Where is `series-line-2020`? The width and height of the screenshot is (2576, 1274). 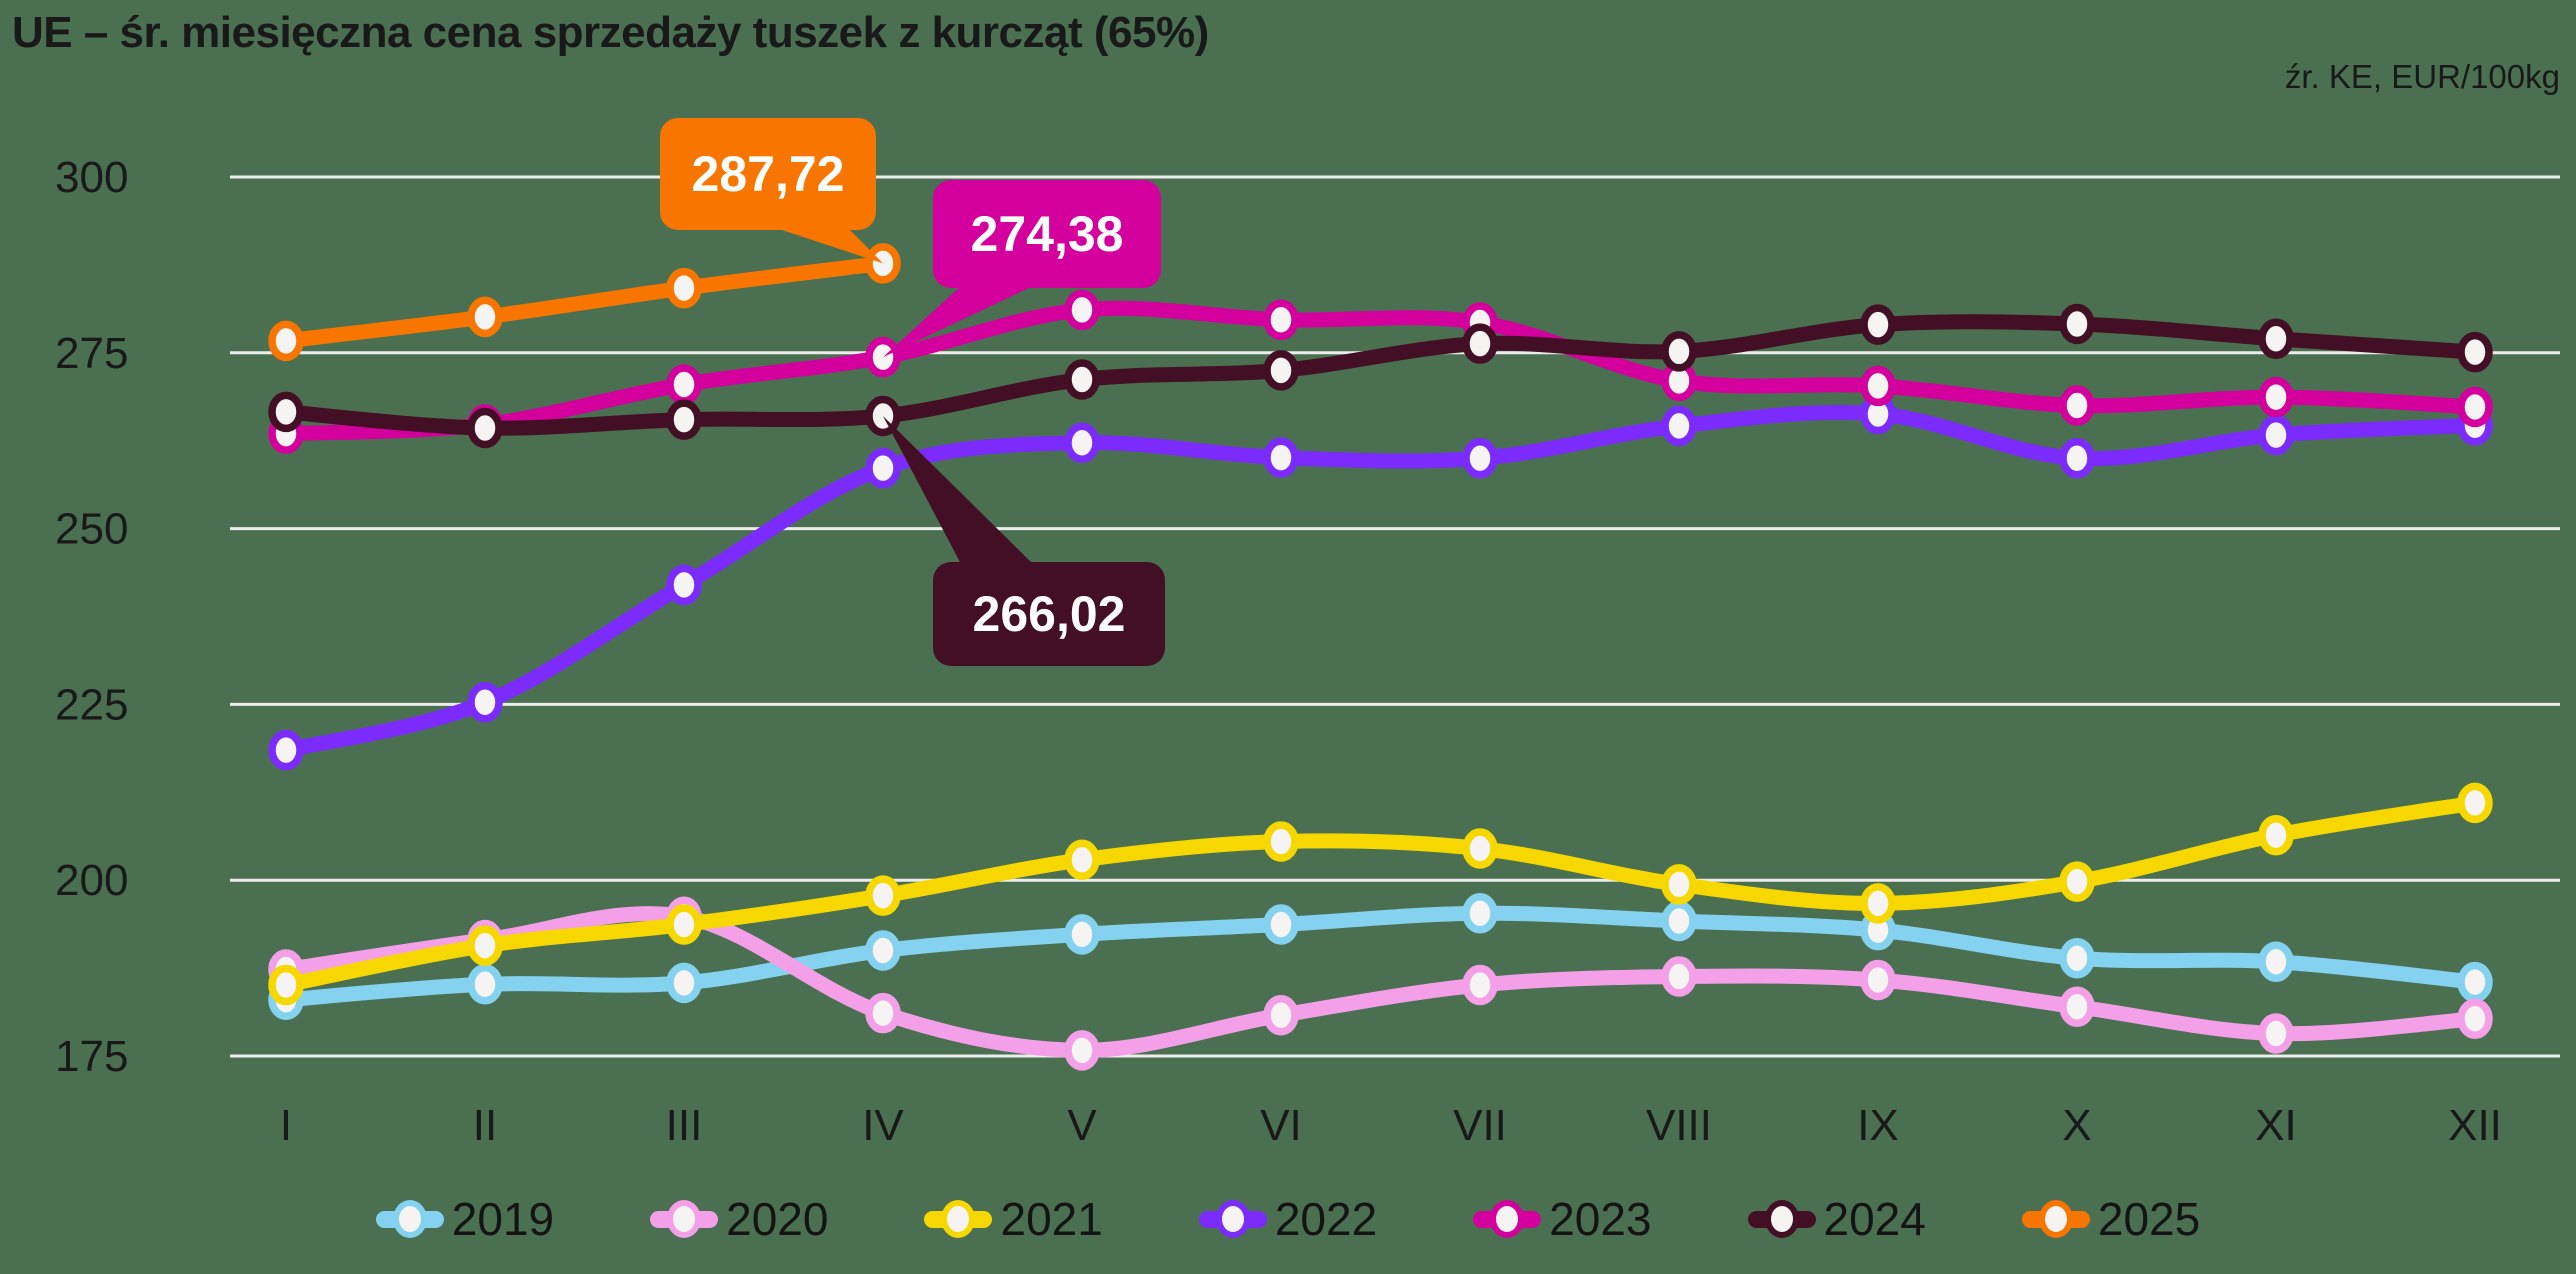 series-line-2020 is located at coordinates (1380, 982).